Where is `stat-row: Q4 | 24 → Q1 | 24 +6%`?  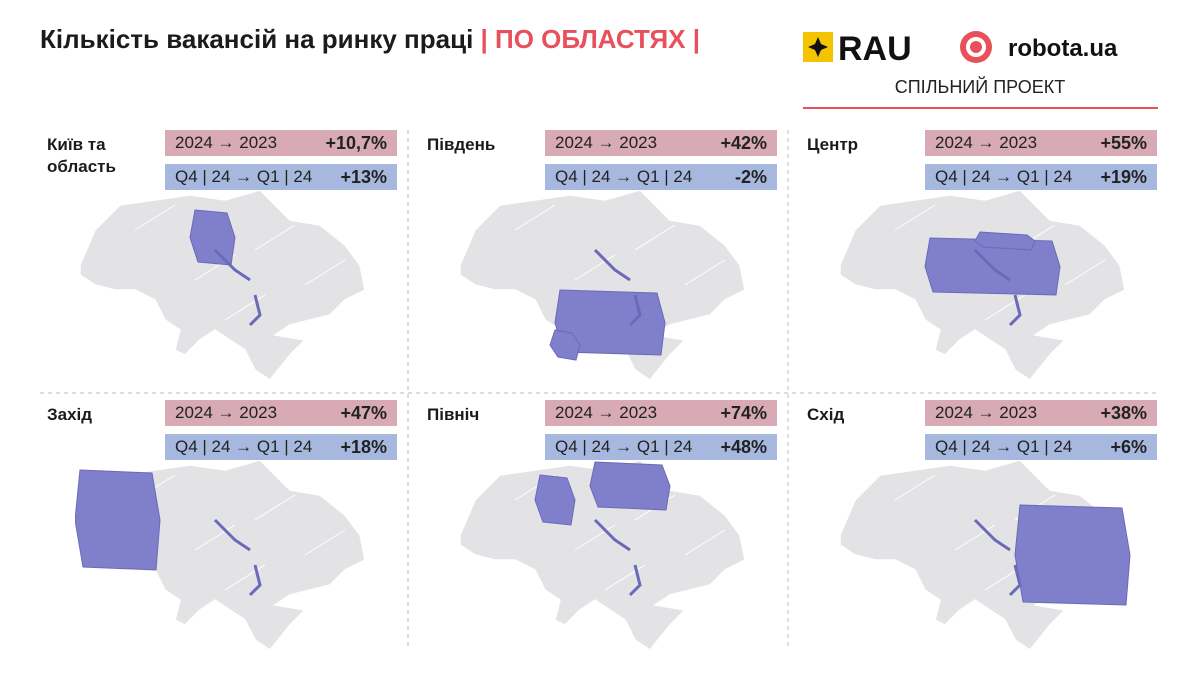 stat-row: Q4 | 24 → Q1 | 24 +6% is located at coordinates (1041, 447).